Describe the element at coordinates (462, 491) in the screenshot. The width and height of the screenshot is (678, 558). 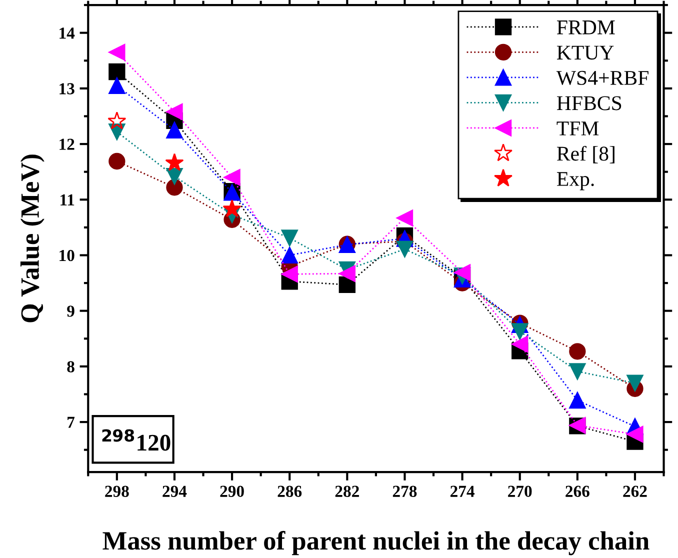
I see `x-tick-label: 274` at that location.